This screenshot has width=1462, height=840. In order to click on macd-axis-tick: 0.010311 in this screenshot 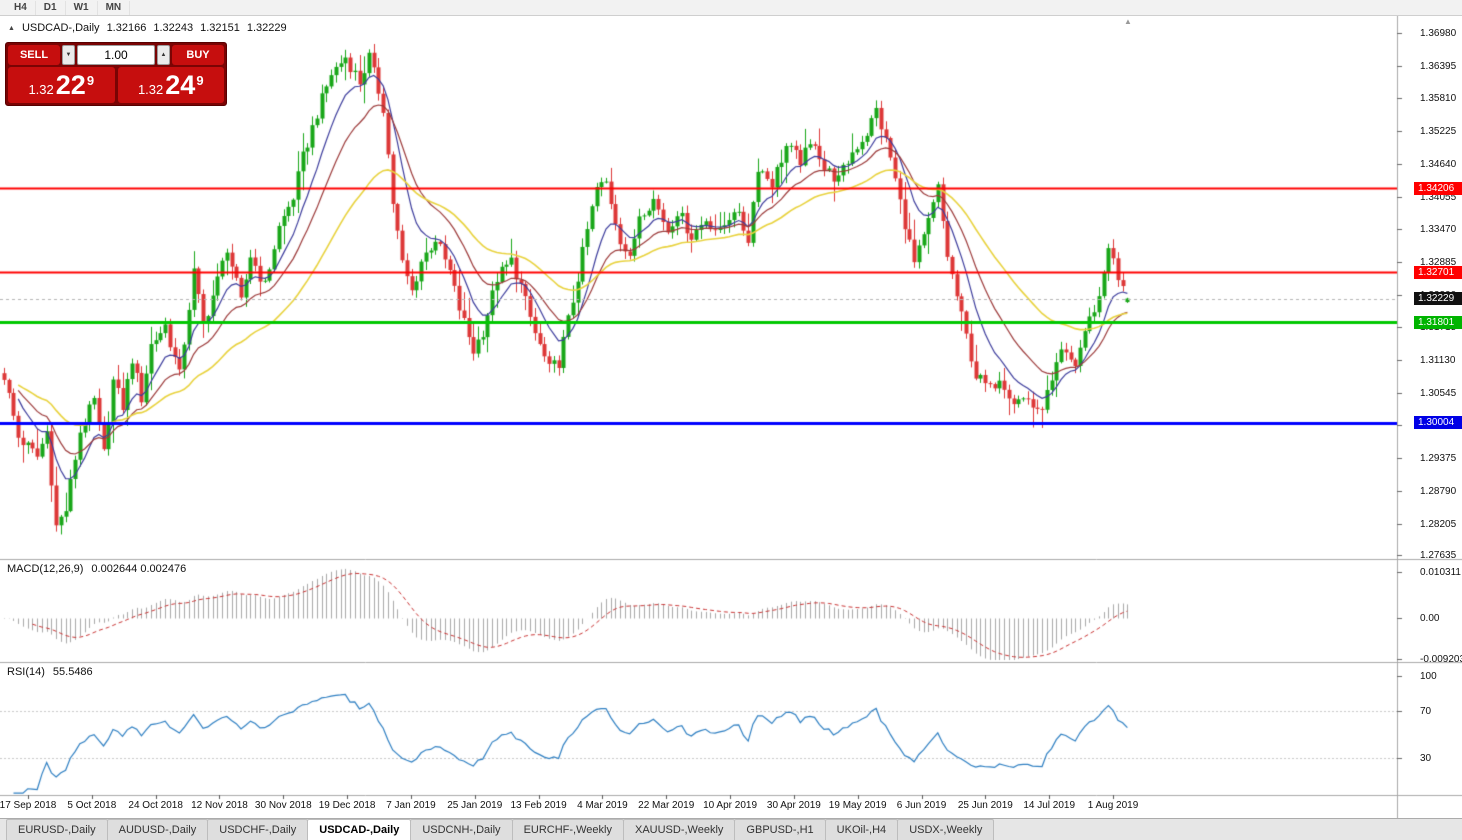, I will do `click(1440, 572)`.